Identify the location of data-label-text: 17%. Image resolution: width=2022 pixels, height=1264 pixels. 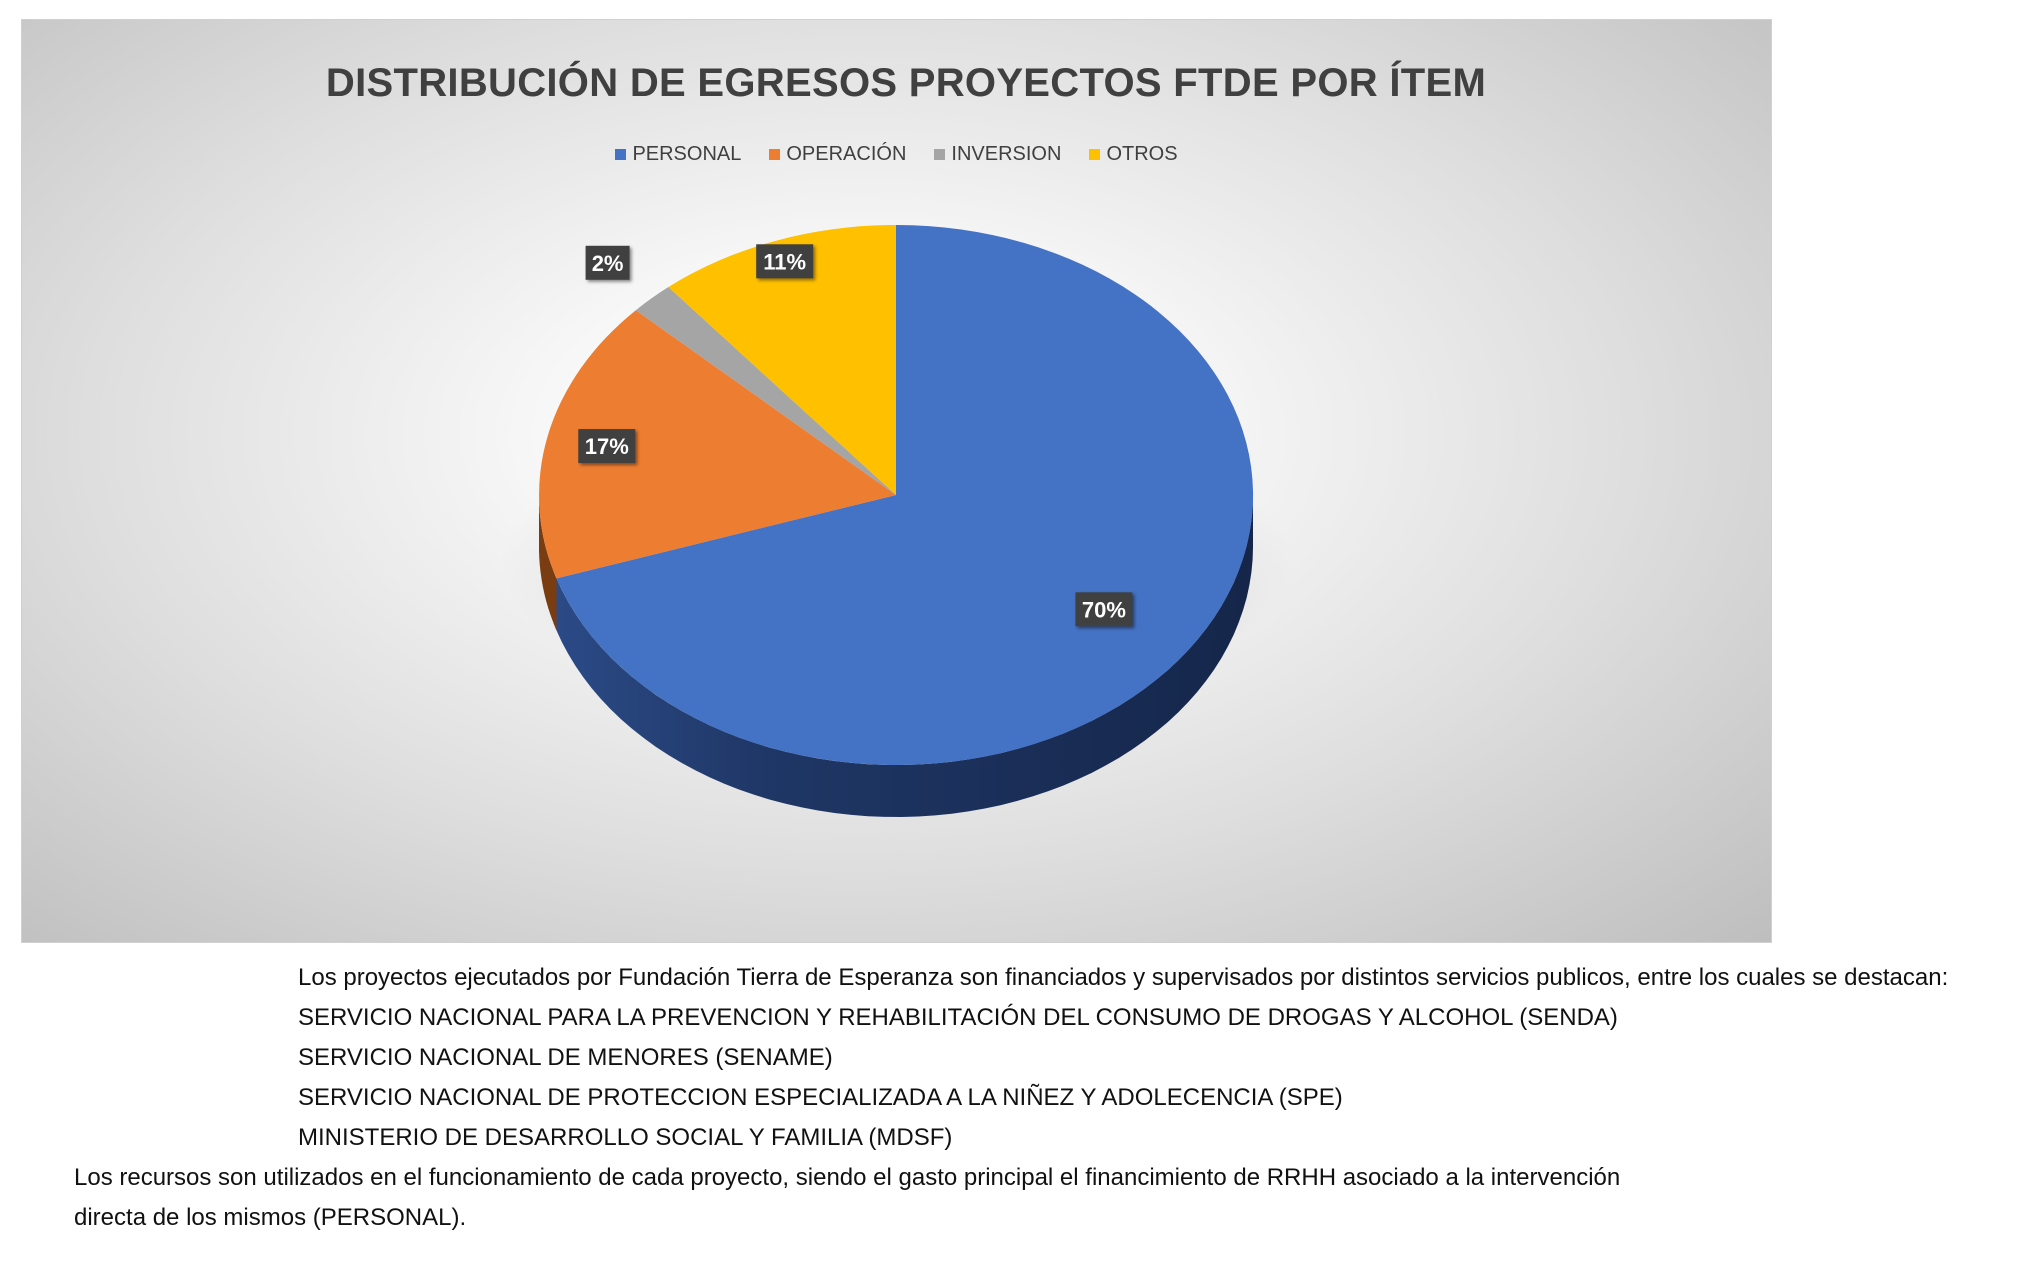
(607, 446).